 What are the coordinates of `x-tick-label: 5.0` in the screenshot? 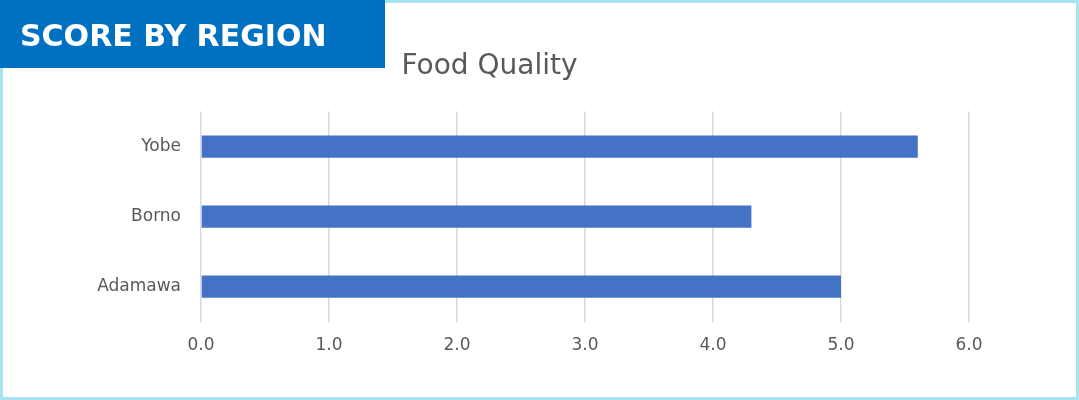 It's located at (841, 344).